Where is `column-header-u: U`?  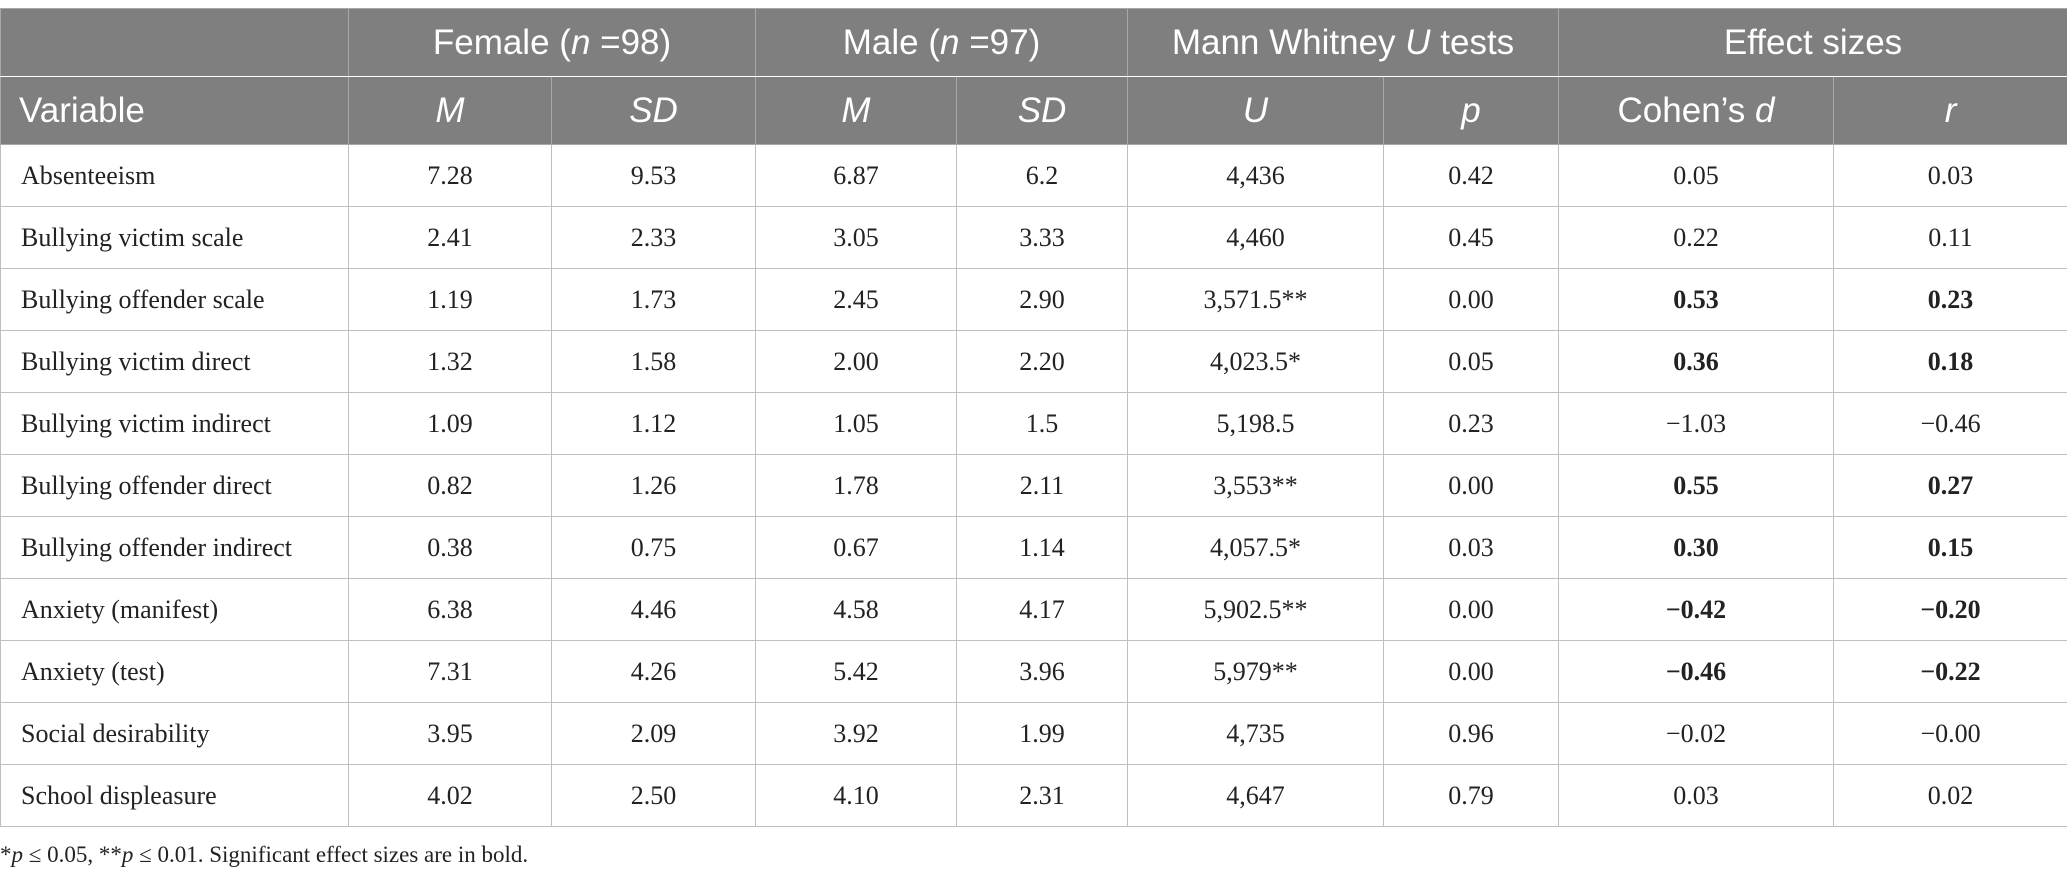
column-header-u: U is located at coordinates (1255, 110).